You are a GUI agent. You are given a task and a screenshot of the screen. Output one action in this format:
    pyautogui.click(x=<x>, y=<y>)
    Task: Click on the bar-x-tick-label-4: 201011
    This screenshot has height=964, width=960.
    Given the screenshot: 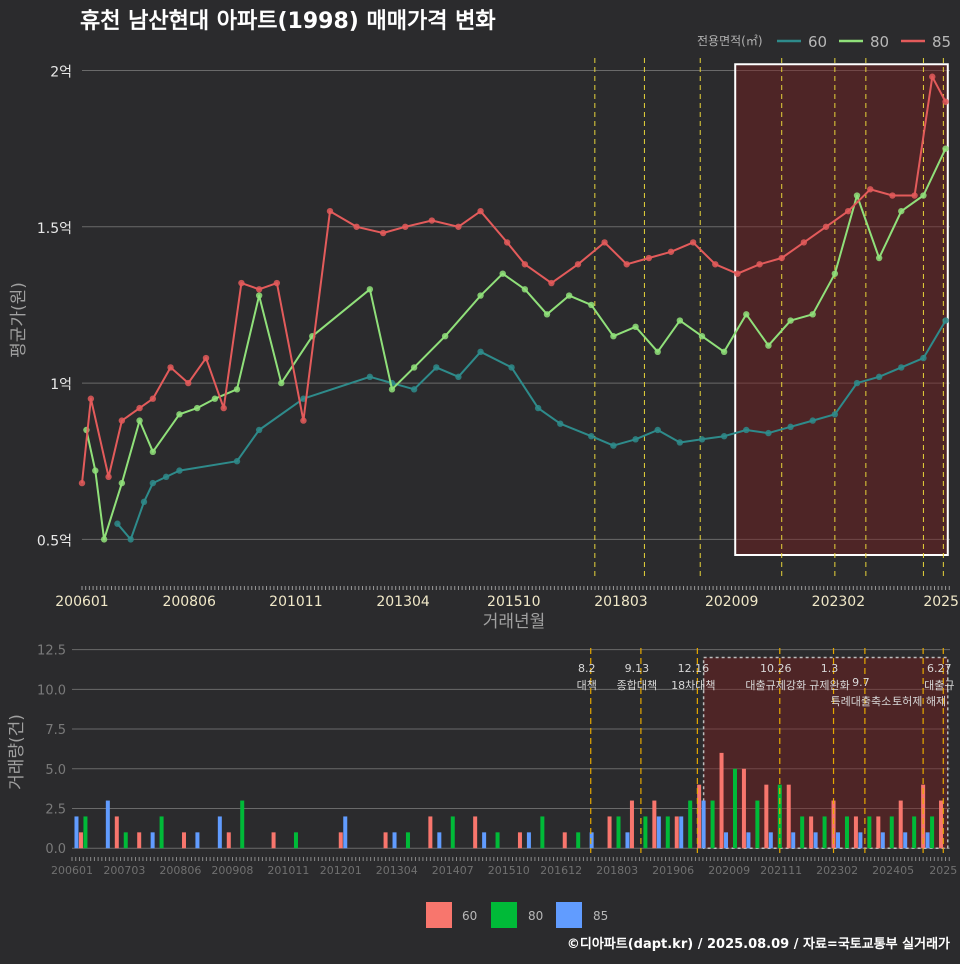 What is the action you would take?
    pyautogui.click(x=288, y=870)
    